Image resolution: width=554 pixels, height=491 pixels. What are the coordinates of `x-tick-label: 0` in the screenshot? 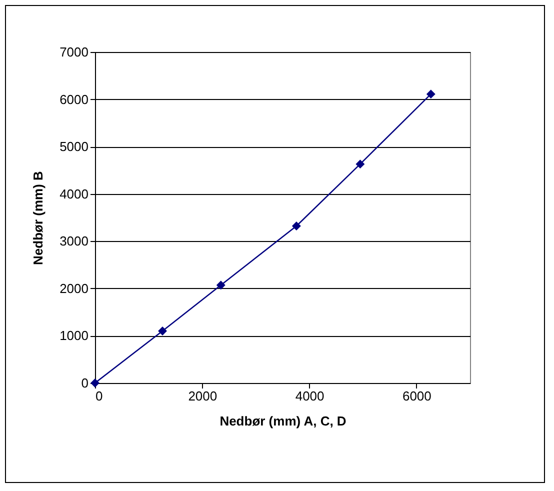 It's located at (99, 396).